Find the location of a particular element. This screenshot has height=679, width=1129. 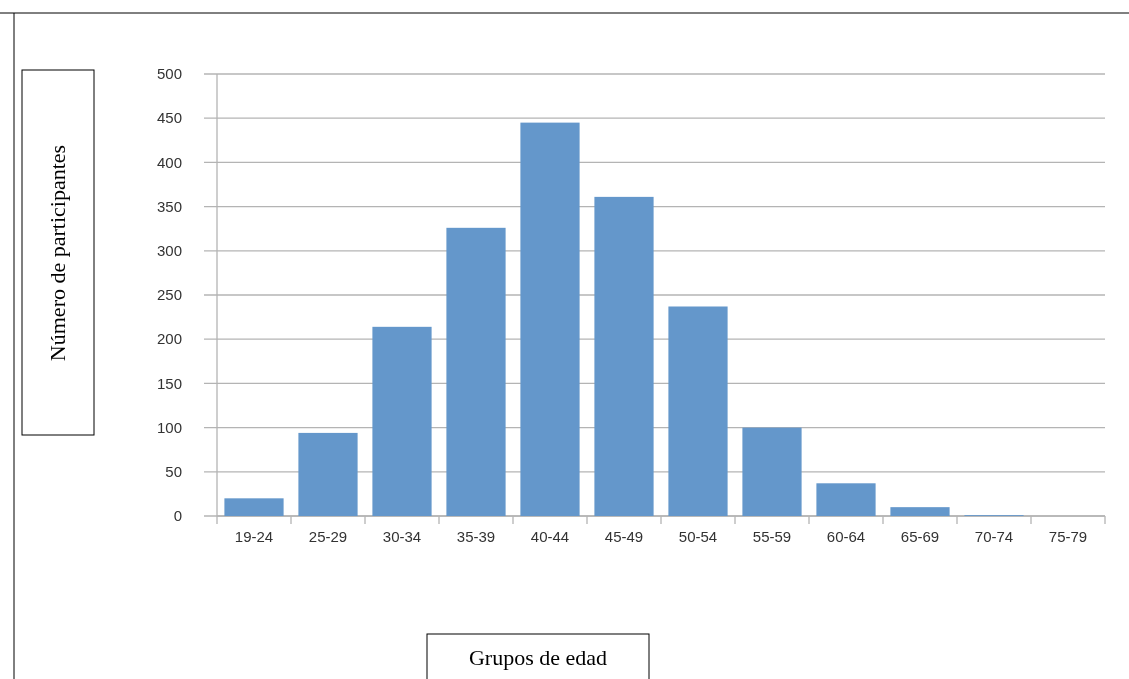

x-tick-label: 55-59 is located at coordinates (772, 536).